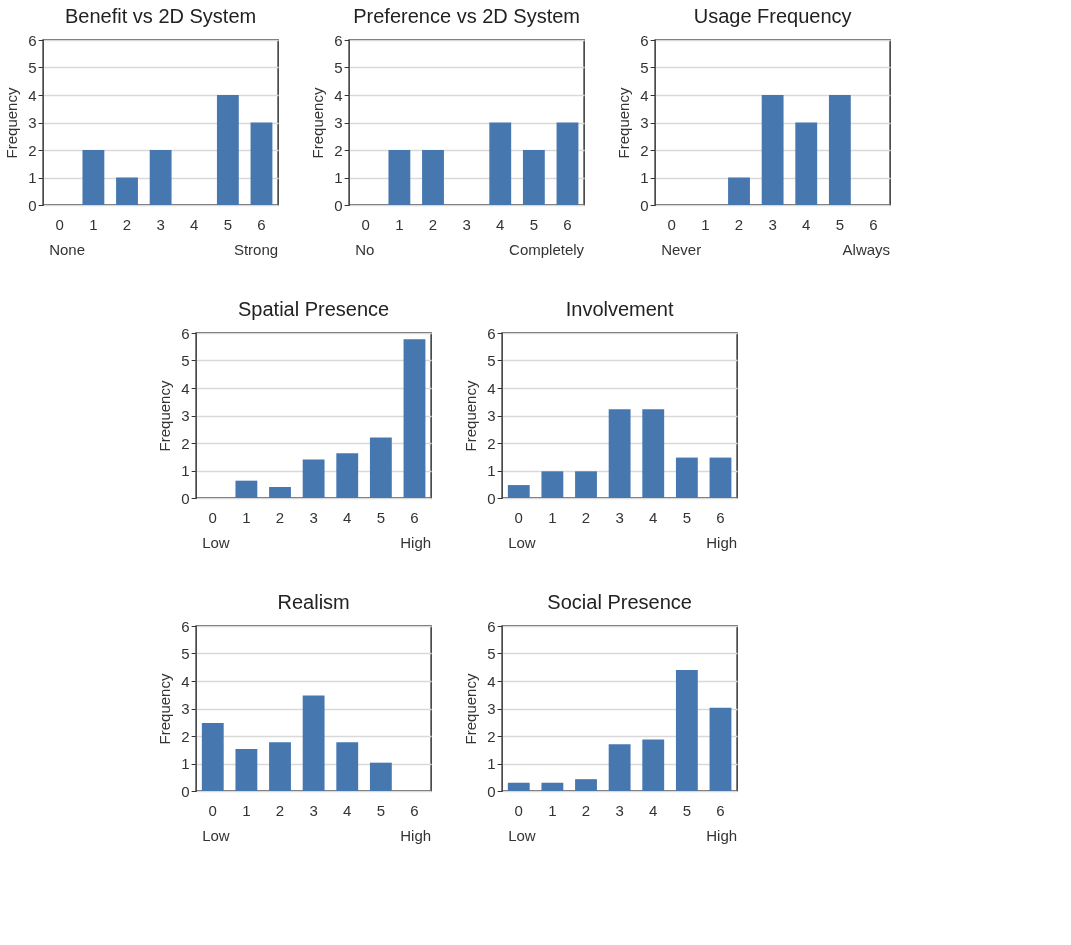 Image resolution: width=1071 pixels, height=945 pixels. Describe the element at coordinates (161, 16) in the screenshot. I see `chart-title: Benefit vs 2D System` at that location.